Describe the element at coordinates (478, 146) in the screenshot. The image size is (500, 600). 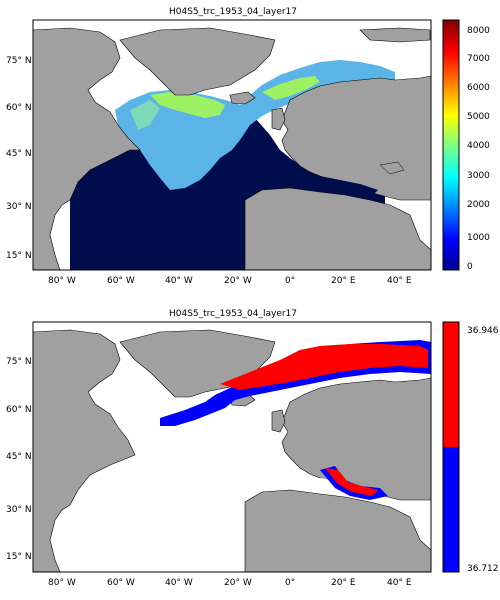
I see `colorbar-tick: 4000` at that location.